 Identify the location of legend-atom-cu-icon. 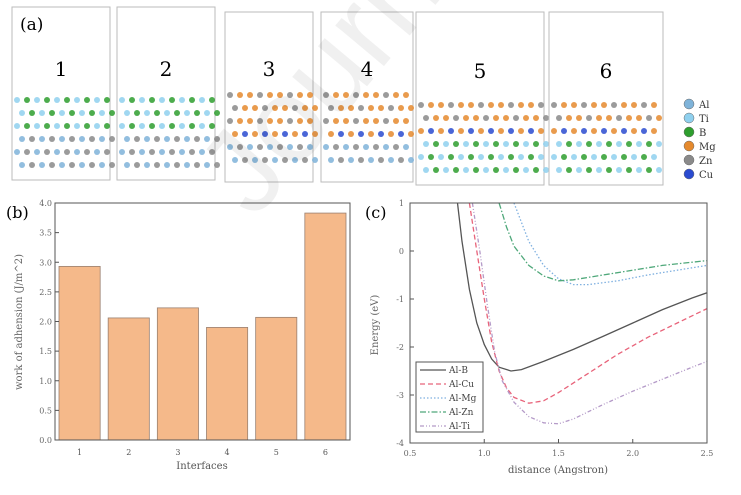
(689, 174).